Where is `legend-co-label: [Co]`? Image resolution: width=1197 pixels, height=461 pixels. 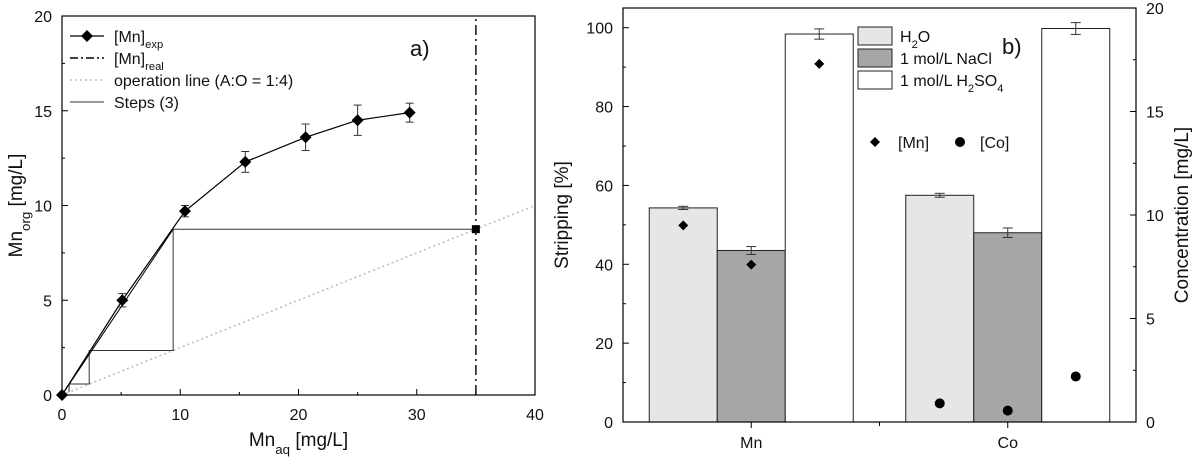 legend-co-label: [Co] is located at coordinates (994, 143).